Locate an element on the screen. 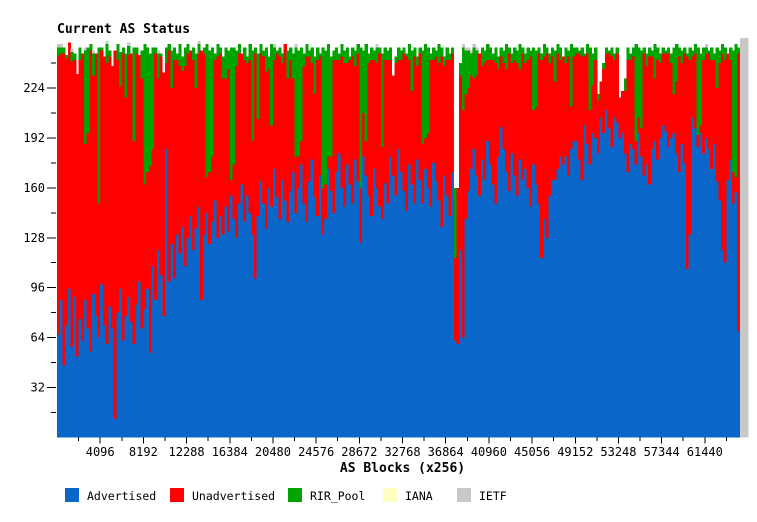 Image resolution: width=757 pixels, height=522 pixels. svg-text: 53248 is located at coordinates (618, 452).